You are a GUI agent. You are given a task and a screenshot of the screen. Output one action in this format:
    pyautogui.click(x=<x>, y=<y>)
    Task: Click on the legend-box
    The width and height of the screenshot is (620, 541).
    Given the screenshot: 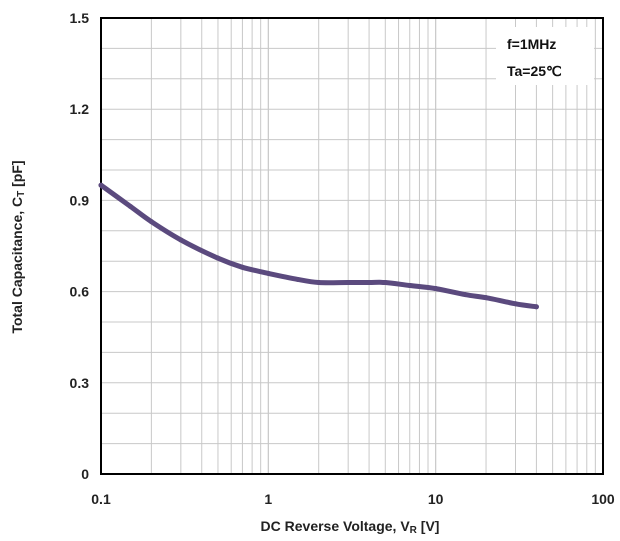 What is the action you would take?
    pyautogui.click(x=545, y=56)
    